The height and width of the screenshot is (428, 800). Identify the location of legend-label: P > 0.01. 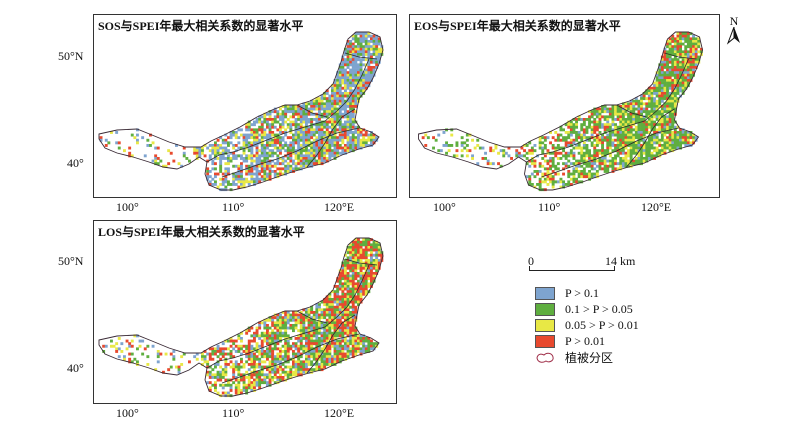
(585, 340).